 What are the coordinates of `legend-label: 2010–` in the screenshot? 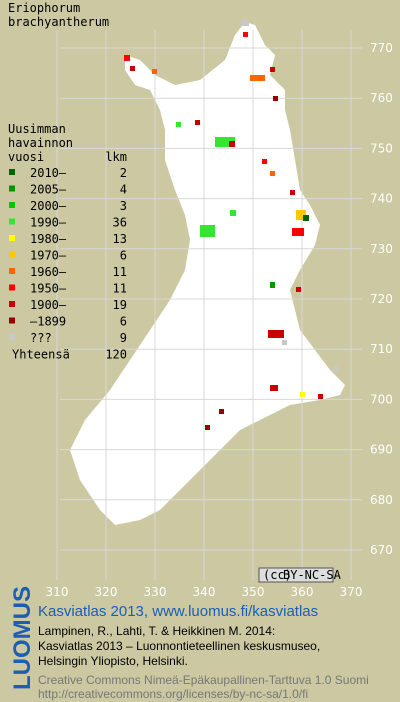 It's located at (48, 173).